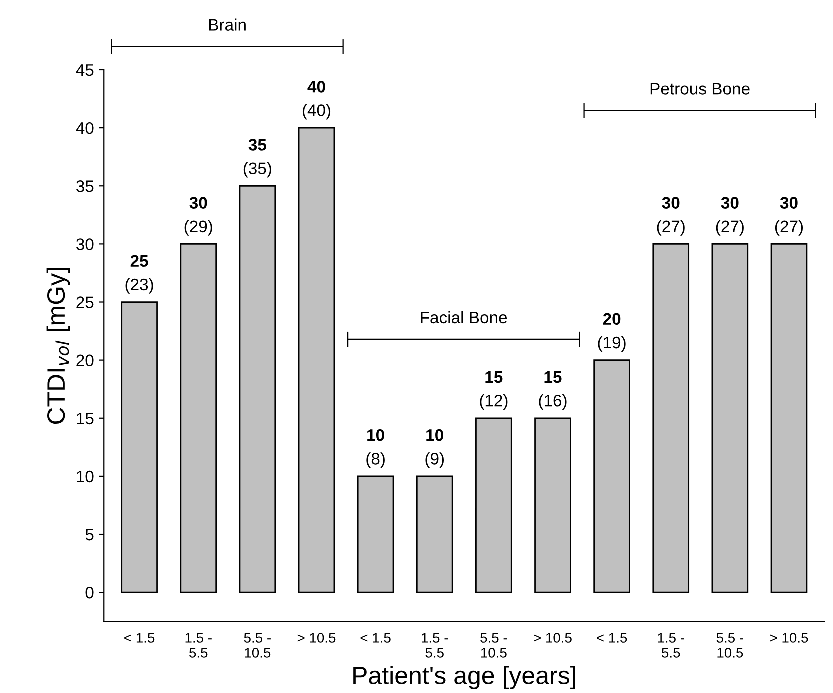 The height and width of the screenshot is (693, 833). What do you see at coordinates (258, 158) in the screenshot?
I see `data-label: 35 (35)` at bounding box center [258, 158].